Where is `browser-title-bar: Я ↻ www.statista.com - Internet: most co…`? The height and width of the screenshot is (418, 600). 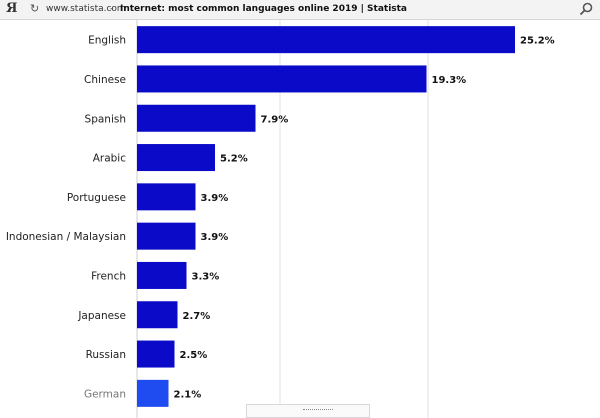 browser-title-bar: Я ↻ www.statista.com - Internet: most co… is located at coordinates (300, 10).